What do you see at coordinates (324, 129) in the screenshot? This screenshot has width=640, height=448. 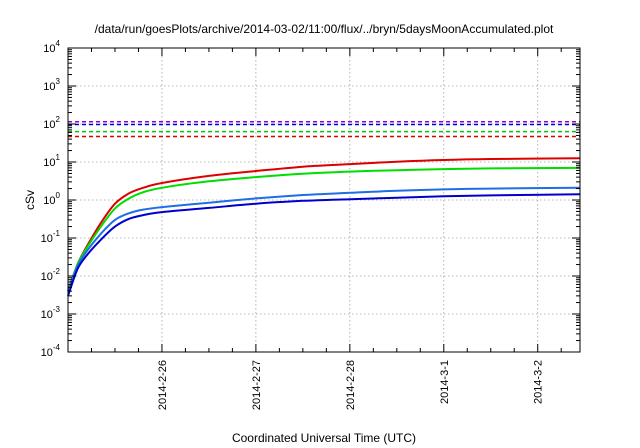 I see `thresholds` at bounding box center [324, 129].